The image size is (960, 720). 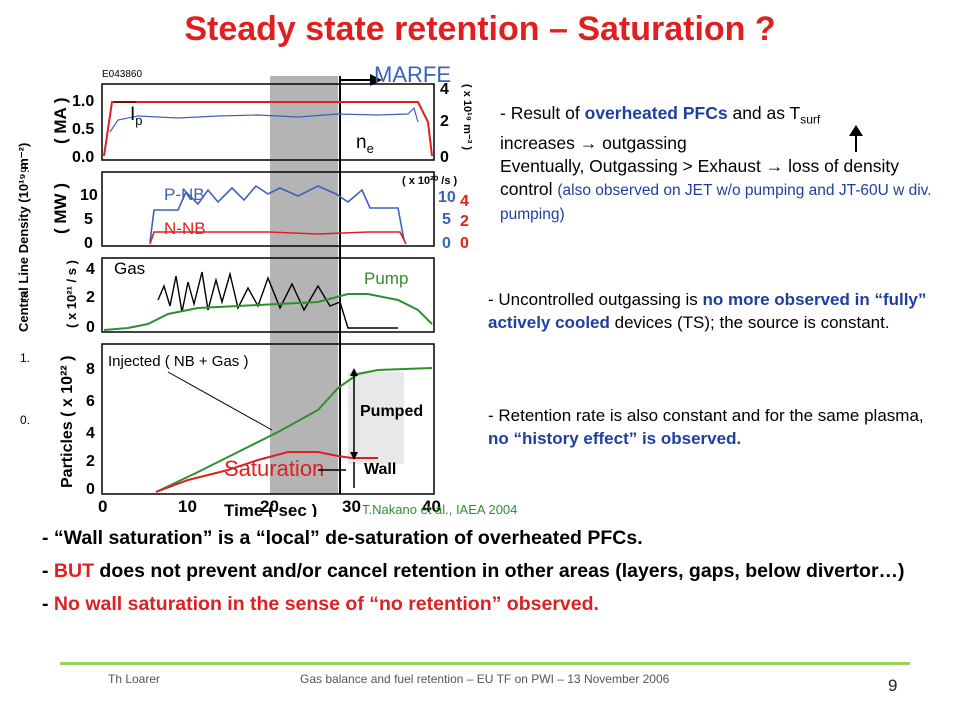 What do you see at coordinates (83, 129) in the screenshot?
I see `svg-text: 0.5` at bounding box center [83, 129].